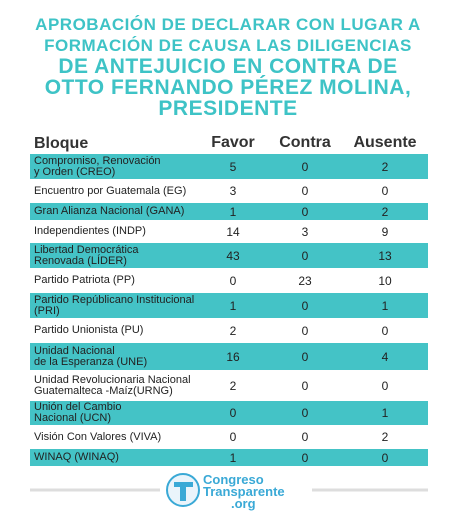 The image size is (456, 516). I want to click on table-row: WINAQ (WINAQ) 1 0 0, so click(229, 458).